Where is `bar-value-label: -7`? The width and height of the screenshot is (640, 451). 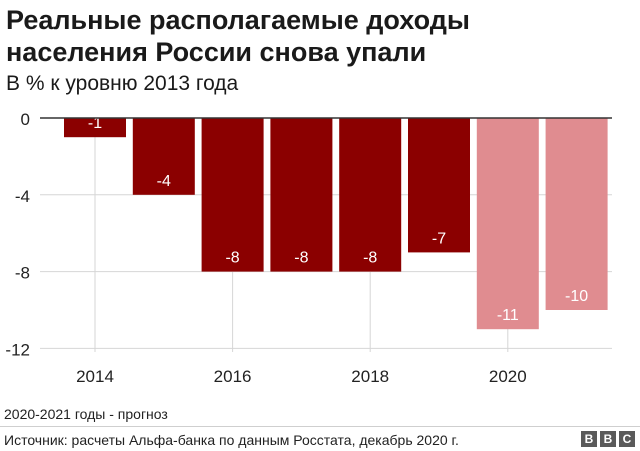 bar-value-label: -7 is located at coordinates (439, 238).